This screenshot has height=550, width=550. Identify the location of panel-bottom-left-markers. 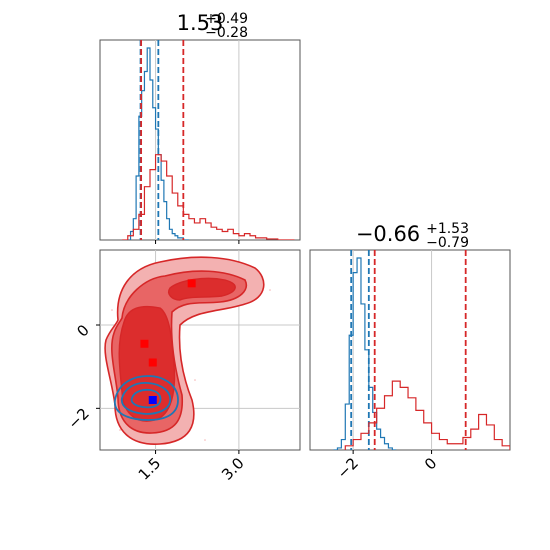
(168, 341).